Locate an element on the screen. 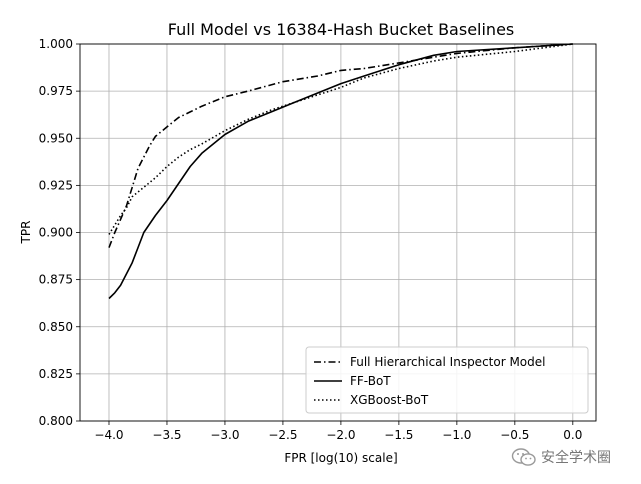  x-tick-label: −3.5 is located at coordinates (166, 435).